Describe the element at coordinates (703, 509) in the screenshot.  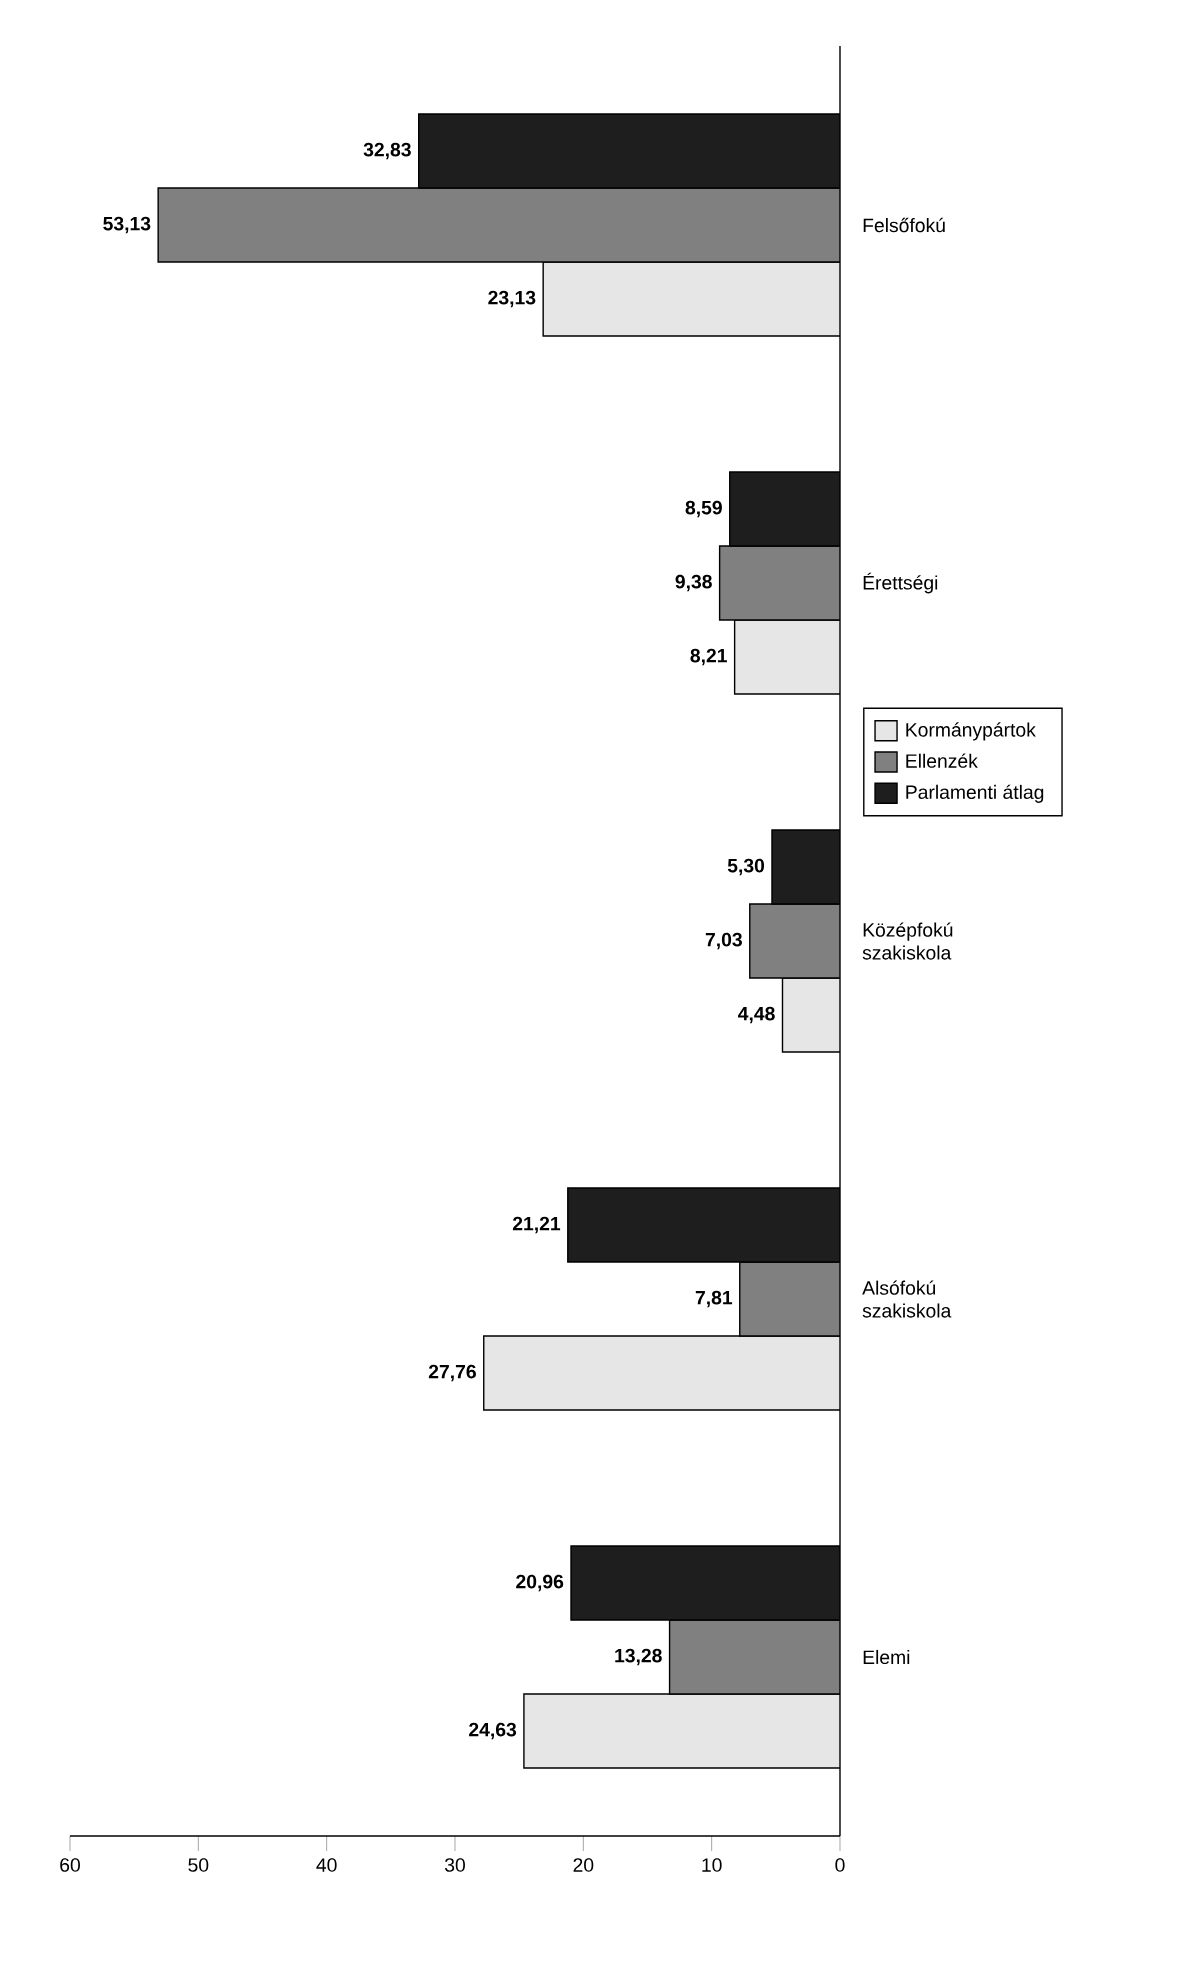
I see `data-label: 8,59` at that location.